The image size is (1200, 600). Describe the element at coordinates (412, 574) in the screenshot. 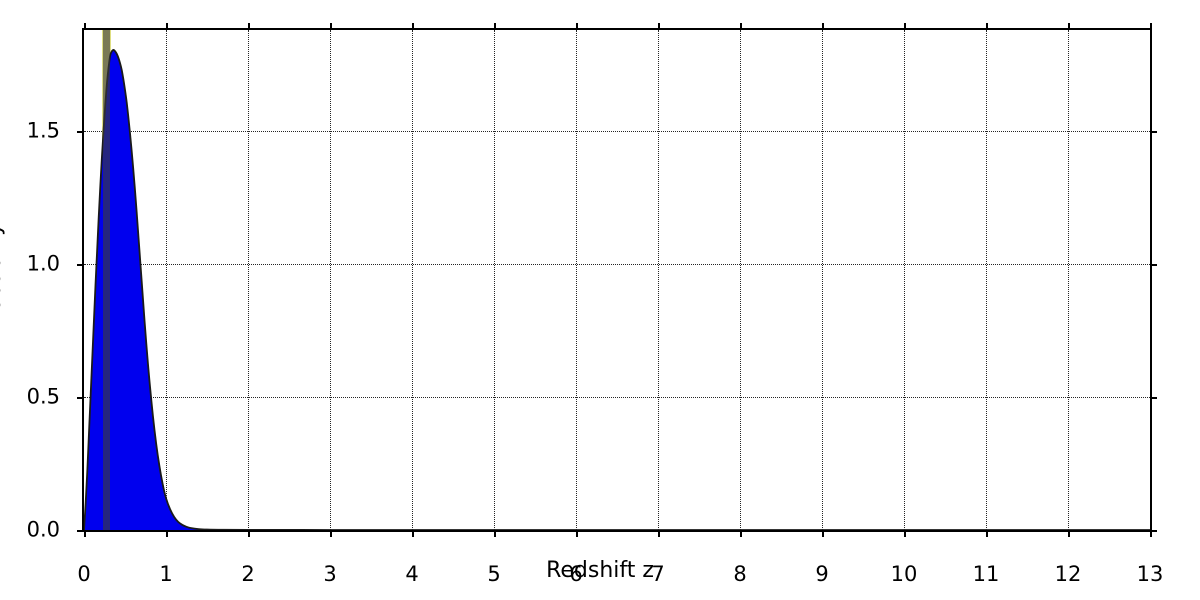

I see `x-tick-label: 4` at that location.